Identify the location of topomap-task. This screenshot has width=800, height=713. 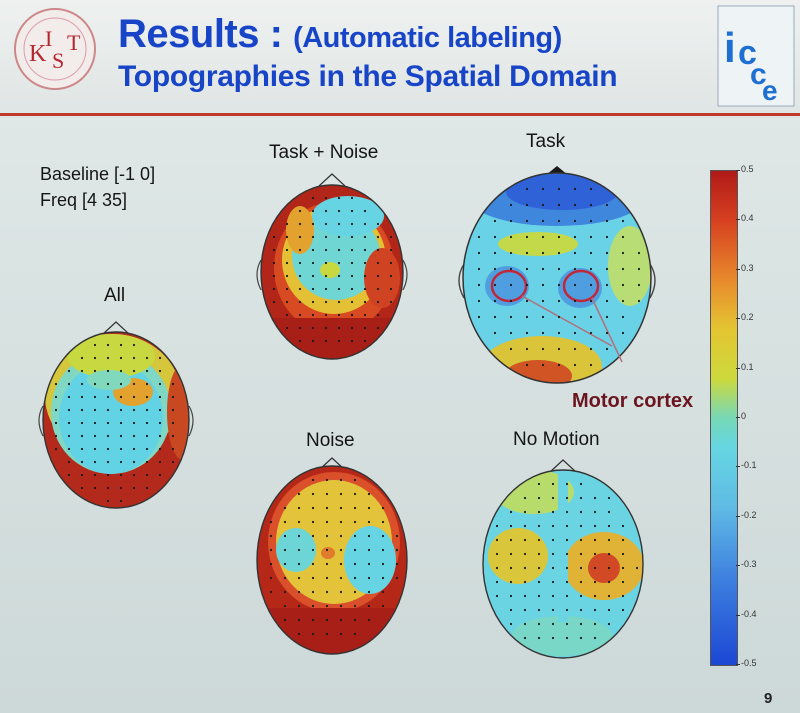
(557, 275).